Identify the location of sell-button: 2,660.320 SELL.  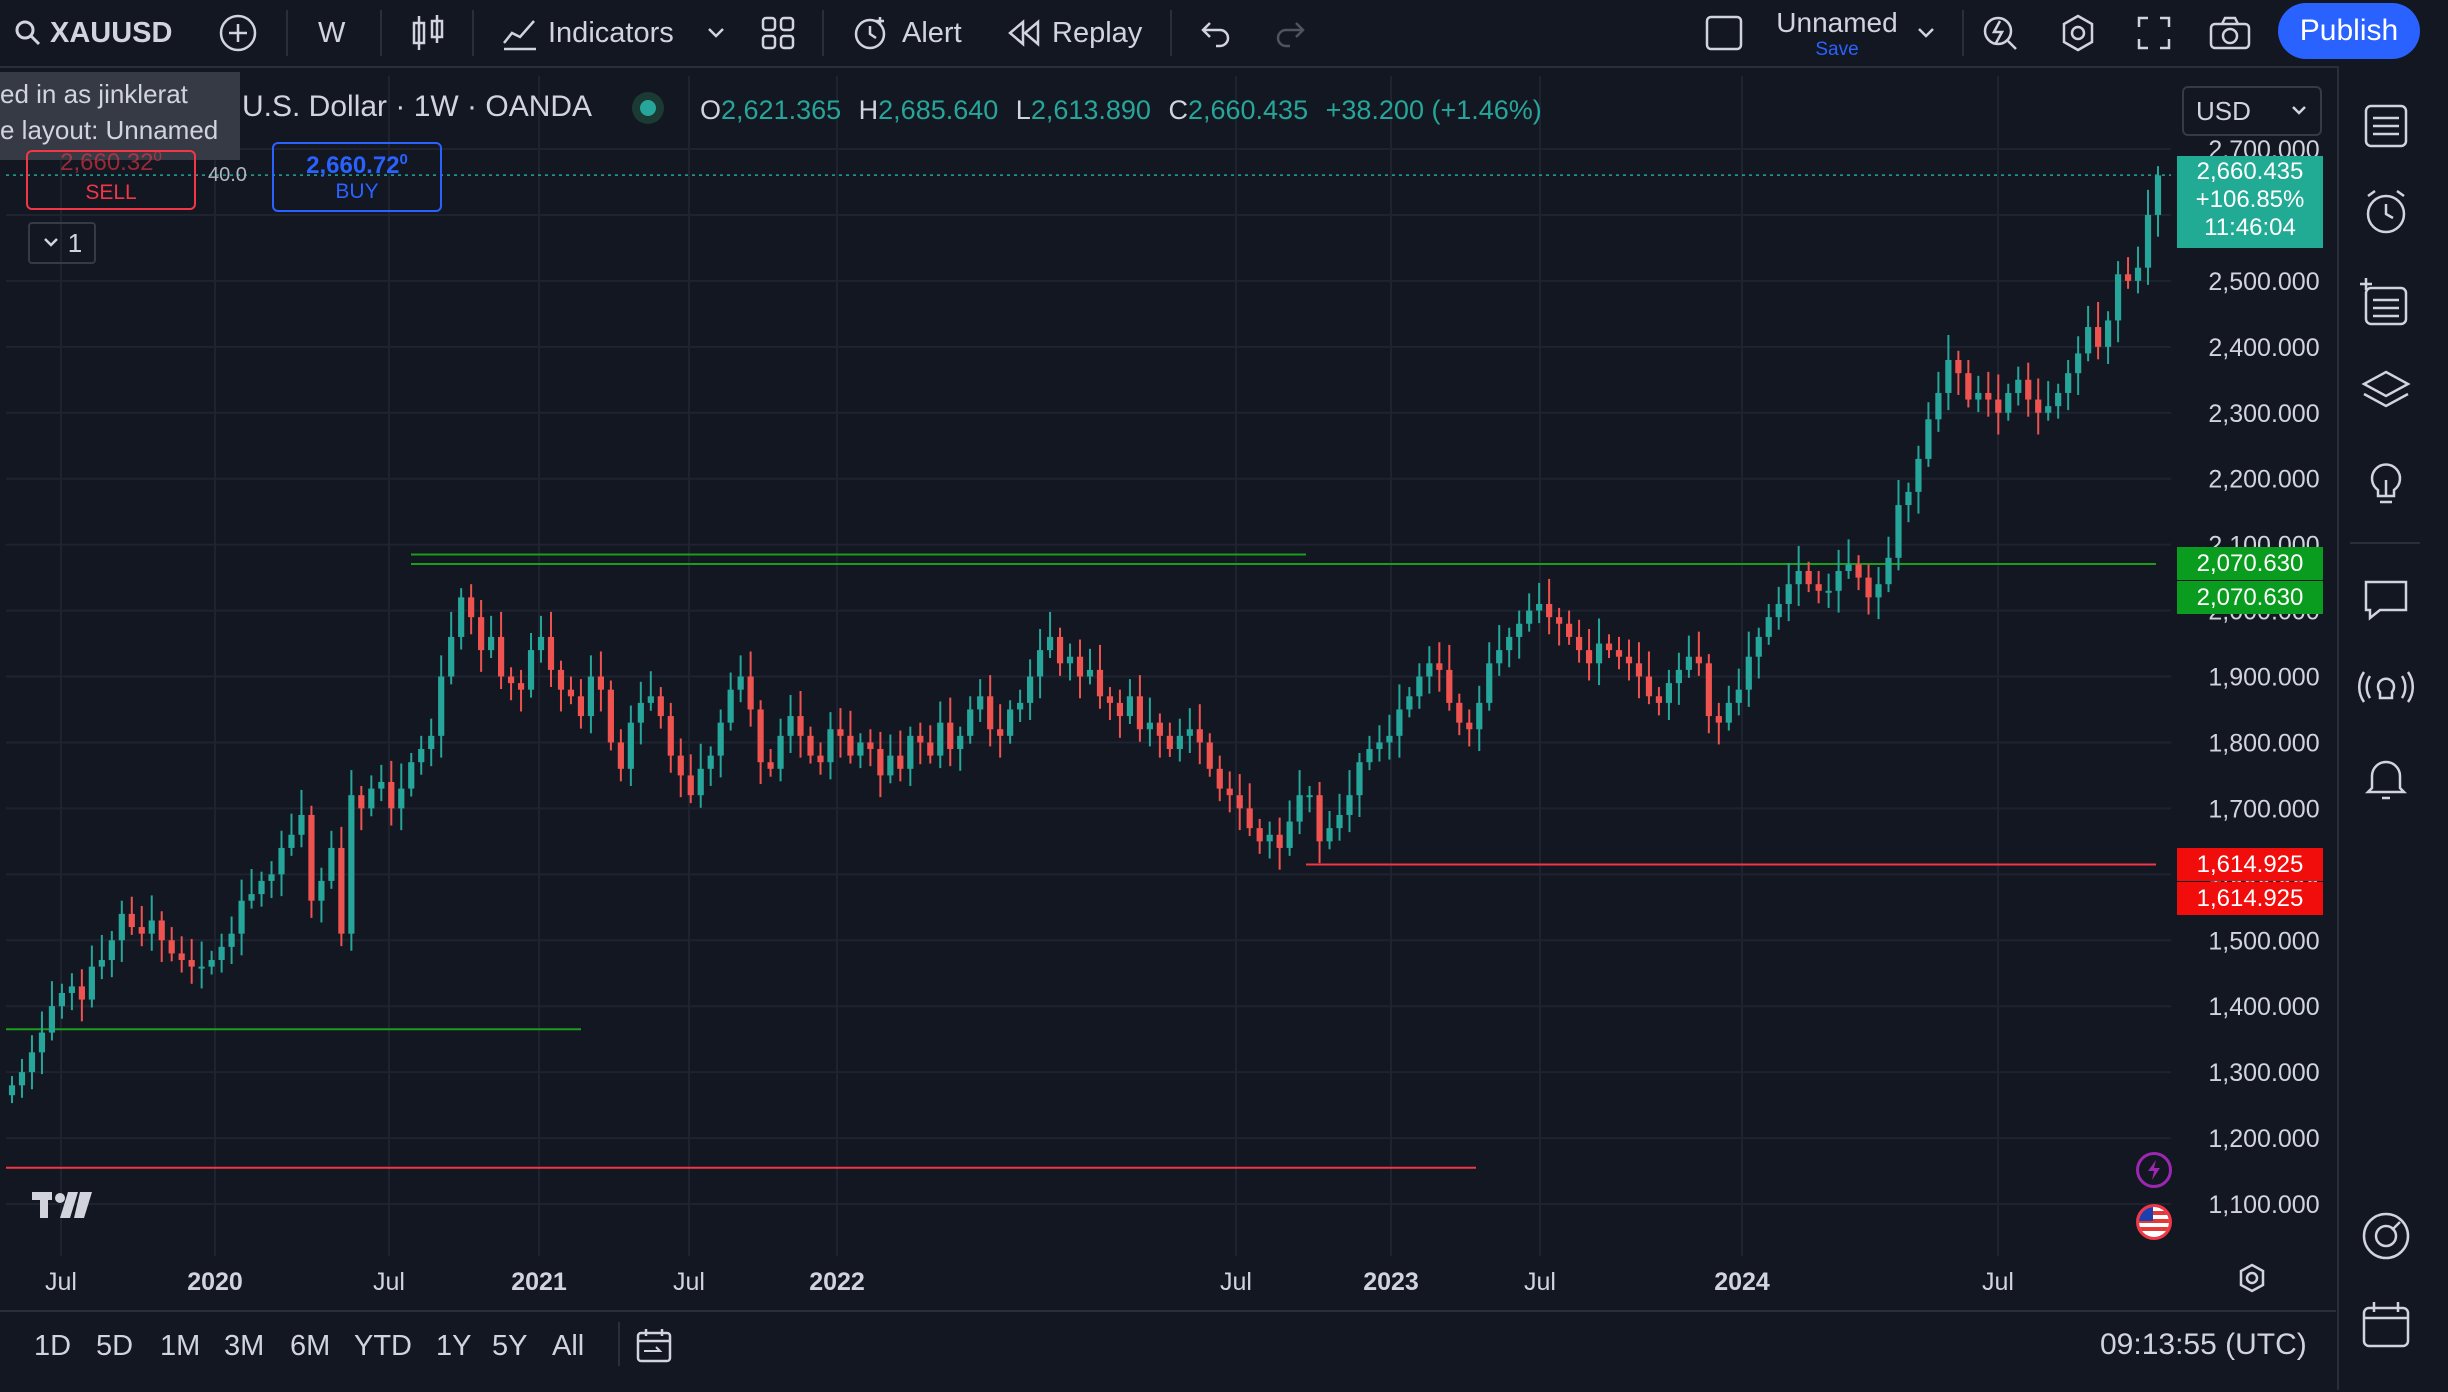
(111, 179).